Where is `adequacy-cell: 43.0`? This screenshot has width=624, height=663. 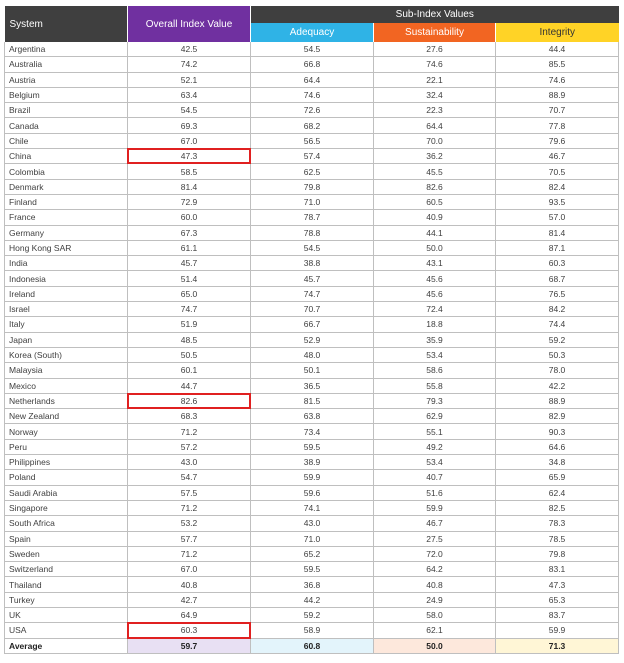
adequacy-cell: 43.0 is located at coordinates (312, 523).